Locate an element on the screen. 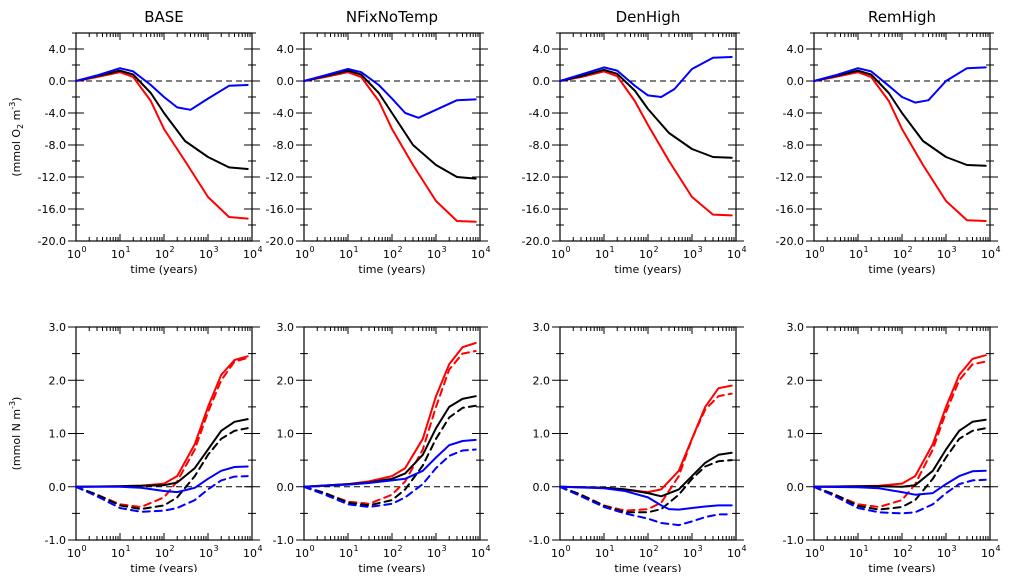 This screenshot has height=576, width=1029. y-tick-label: 3.0 is located at coordinates (796, 327).